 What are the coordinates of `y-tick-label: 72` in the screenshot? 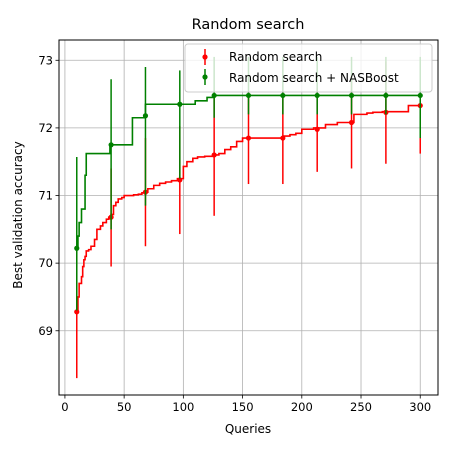 It's located at (45, 128).